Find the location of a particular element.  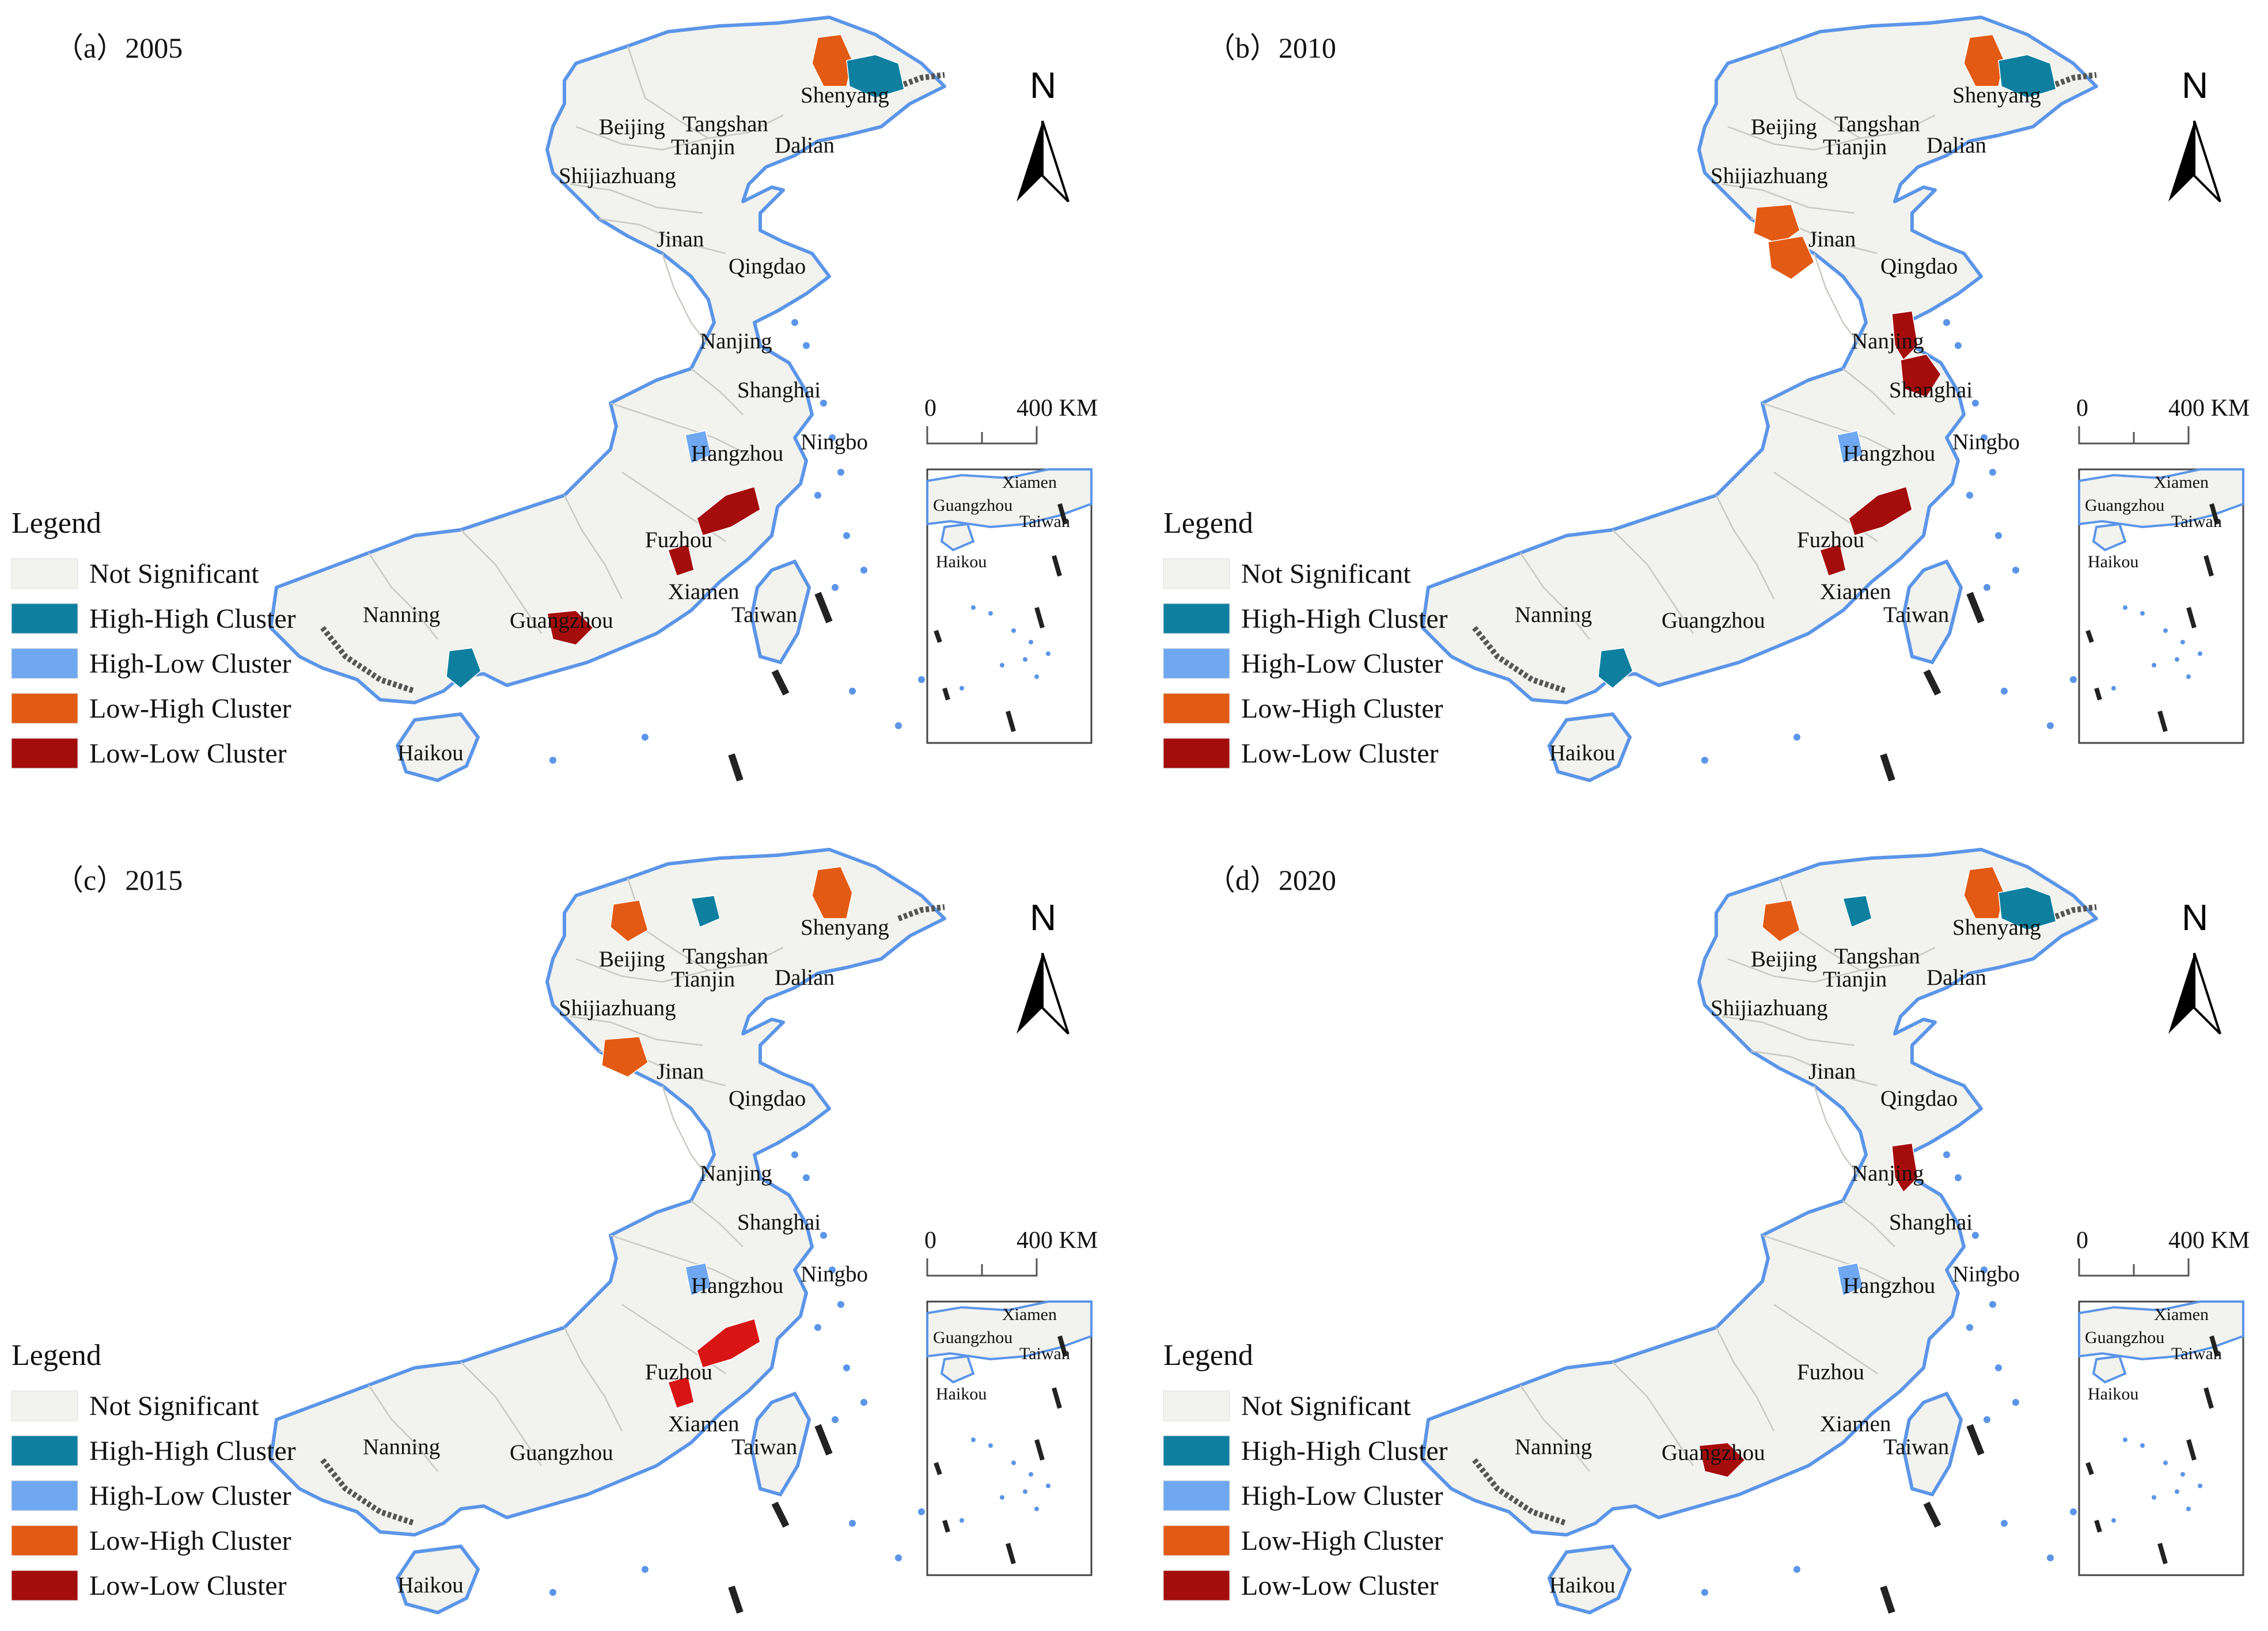

scale-bar: 0 400 KM is located at coordinates (1011, 1252).